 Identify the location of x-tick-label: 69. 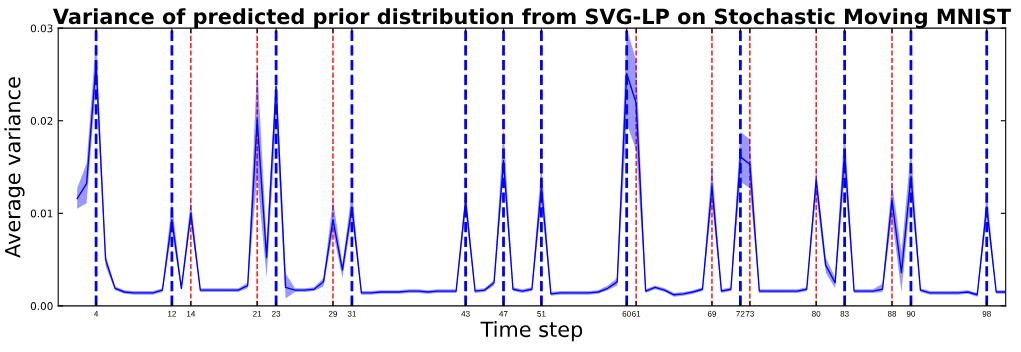
(712, 313).